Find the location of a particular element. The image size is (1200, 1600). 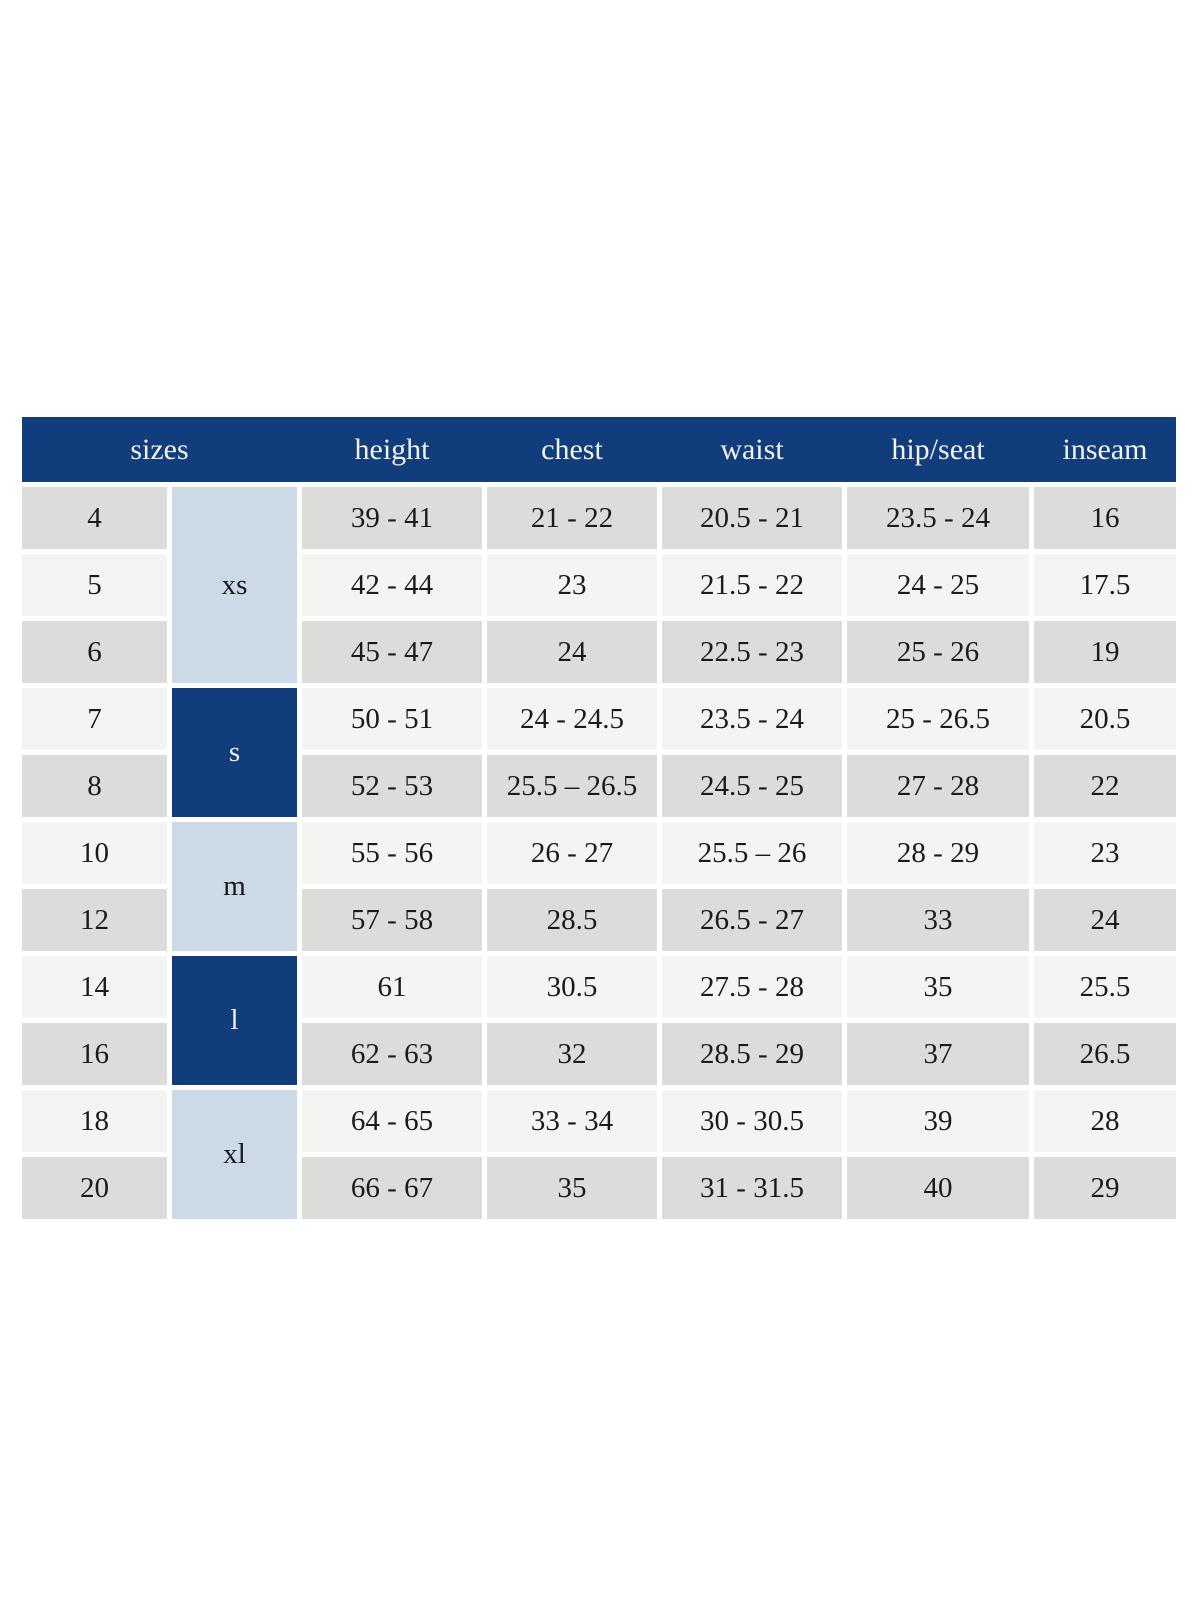

inseam-cell: 26.5 is located at coordinates (1105, 1054).